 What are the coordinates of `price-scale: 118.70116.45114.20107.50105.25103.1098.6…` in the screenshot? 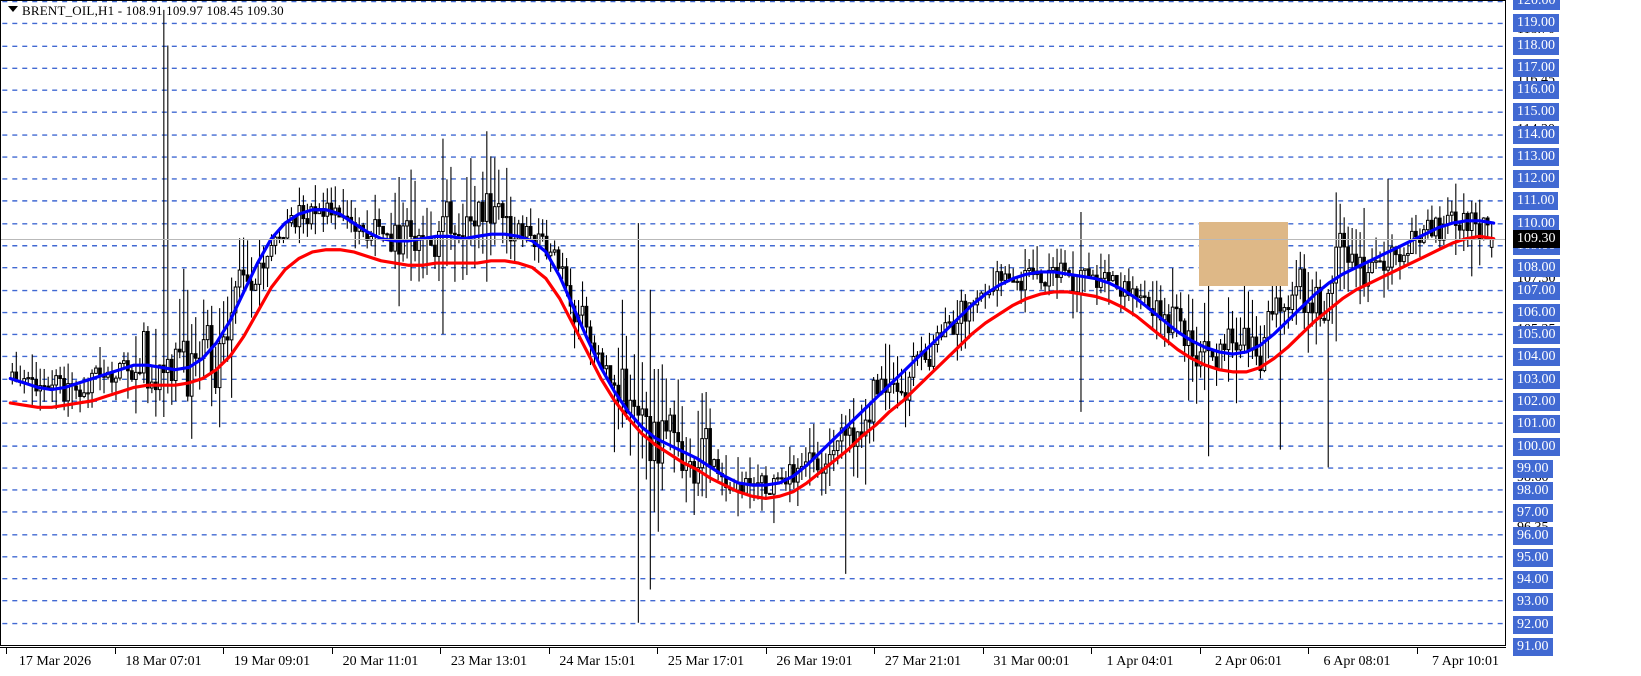 It's located at (1574, 328).